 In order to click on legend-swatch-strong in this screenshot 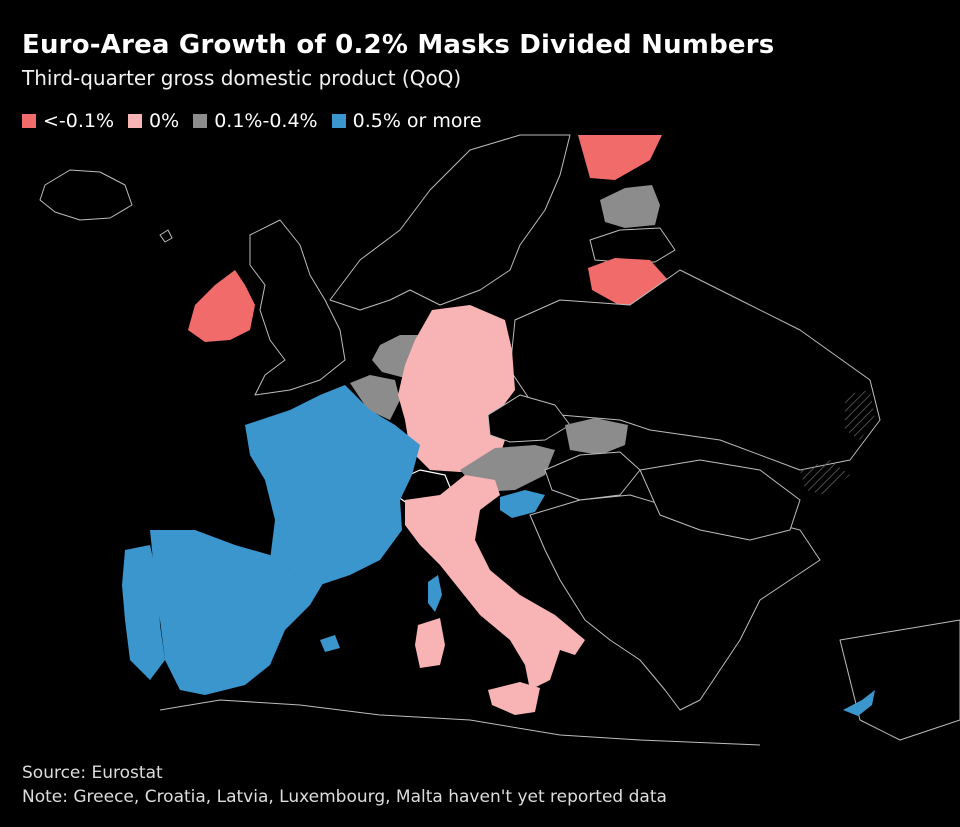, I will do `click(338, 121)`.